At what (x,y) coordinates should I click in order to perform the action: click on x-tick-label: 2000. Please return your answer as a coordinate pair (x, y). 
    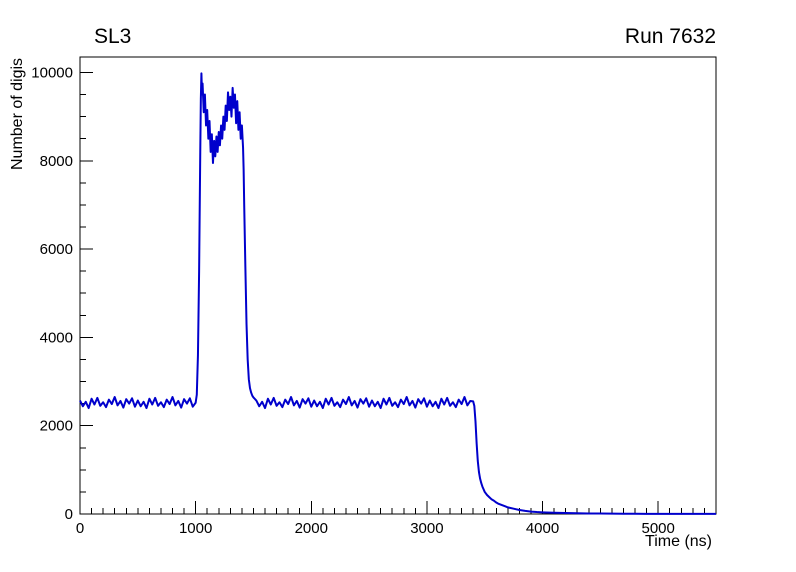
    Looking at the image, I should click on (311, 528).